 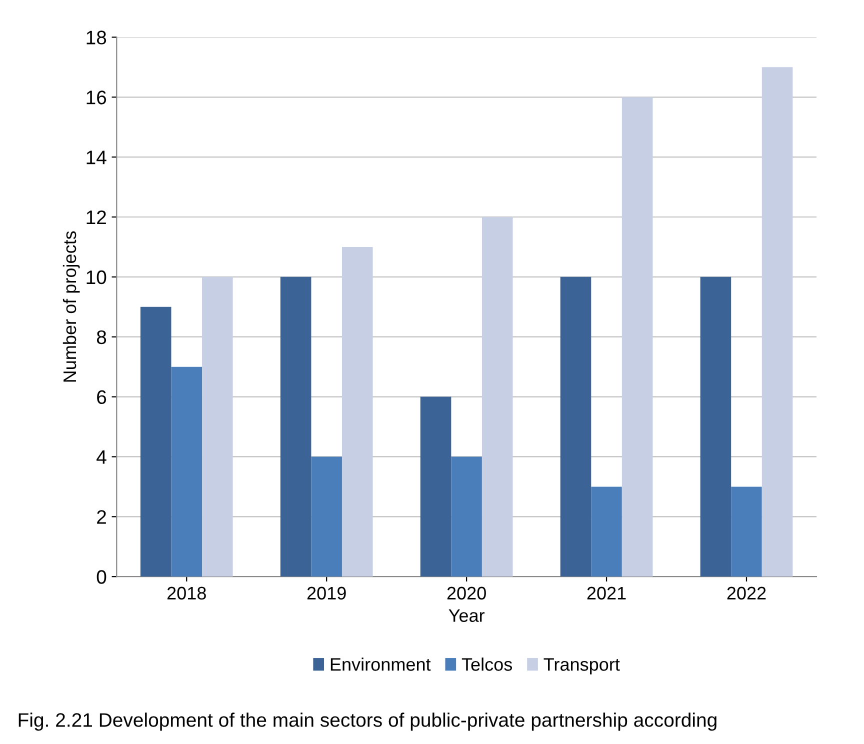 I want to click on y-tick-label: 6, so click(x=101, y=397).